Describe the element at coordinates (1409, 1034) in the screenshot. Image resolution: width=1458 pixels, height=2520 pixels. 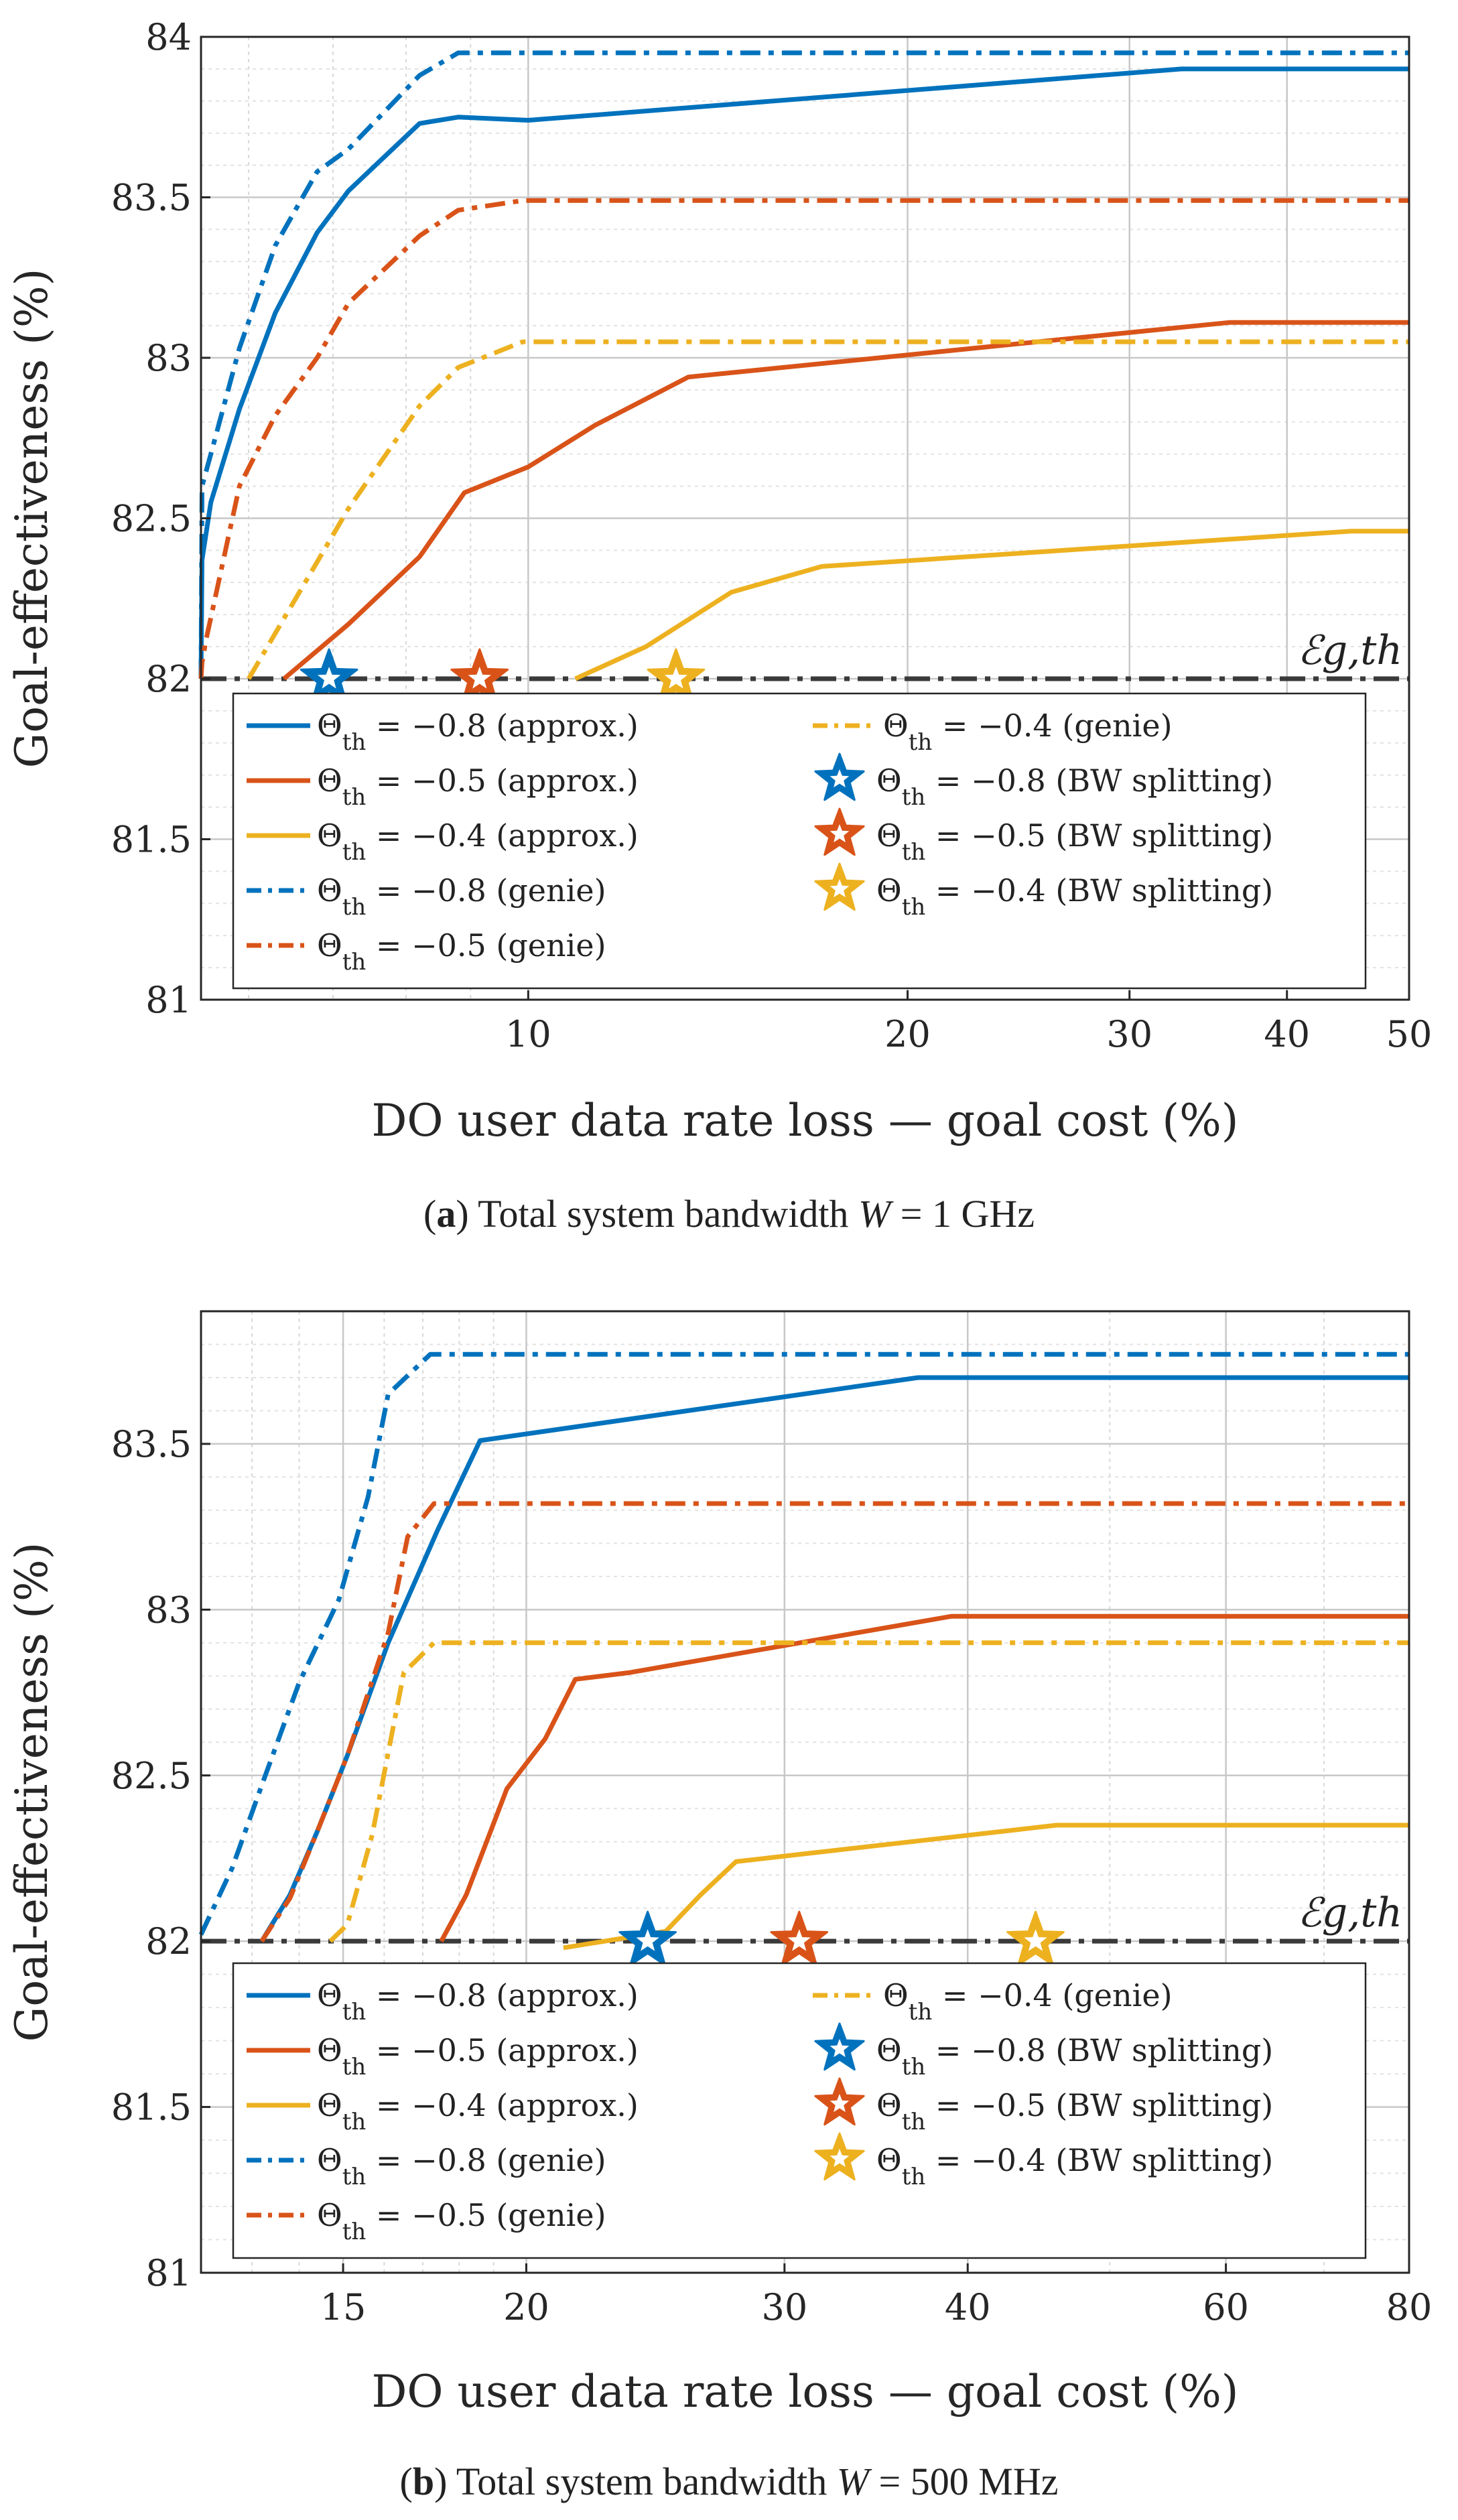
I see `x-tick-label: 50` at that location.